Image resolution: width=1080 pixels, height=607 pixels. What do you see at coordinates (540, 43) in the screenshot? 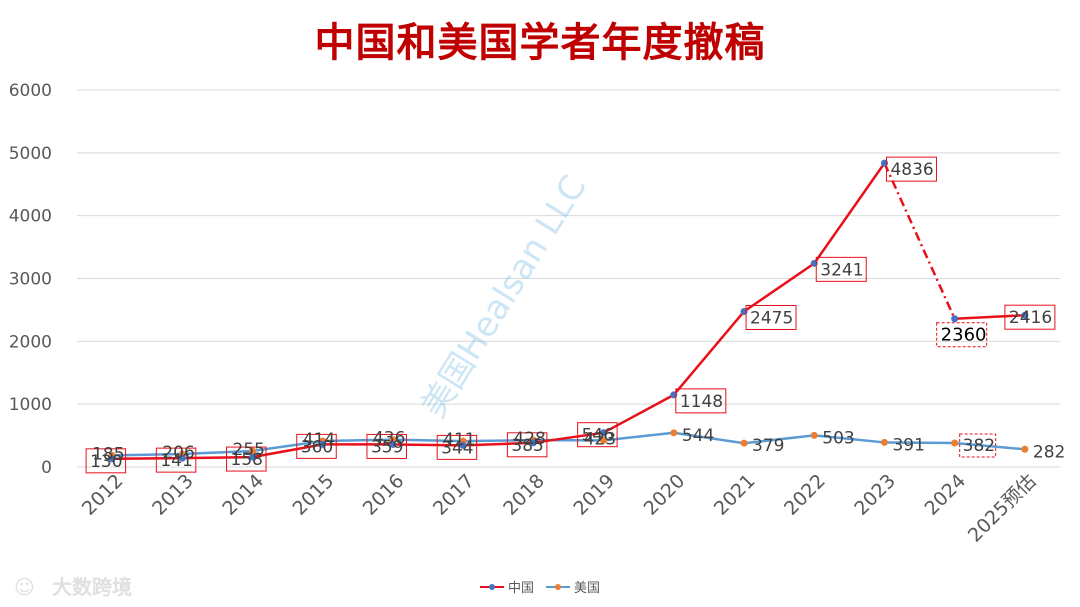
I see `chart-title: 中国和美国学者年度撤稿` at bounding box center [540, 43].